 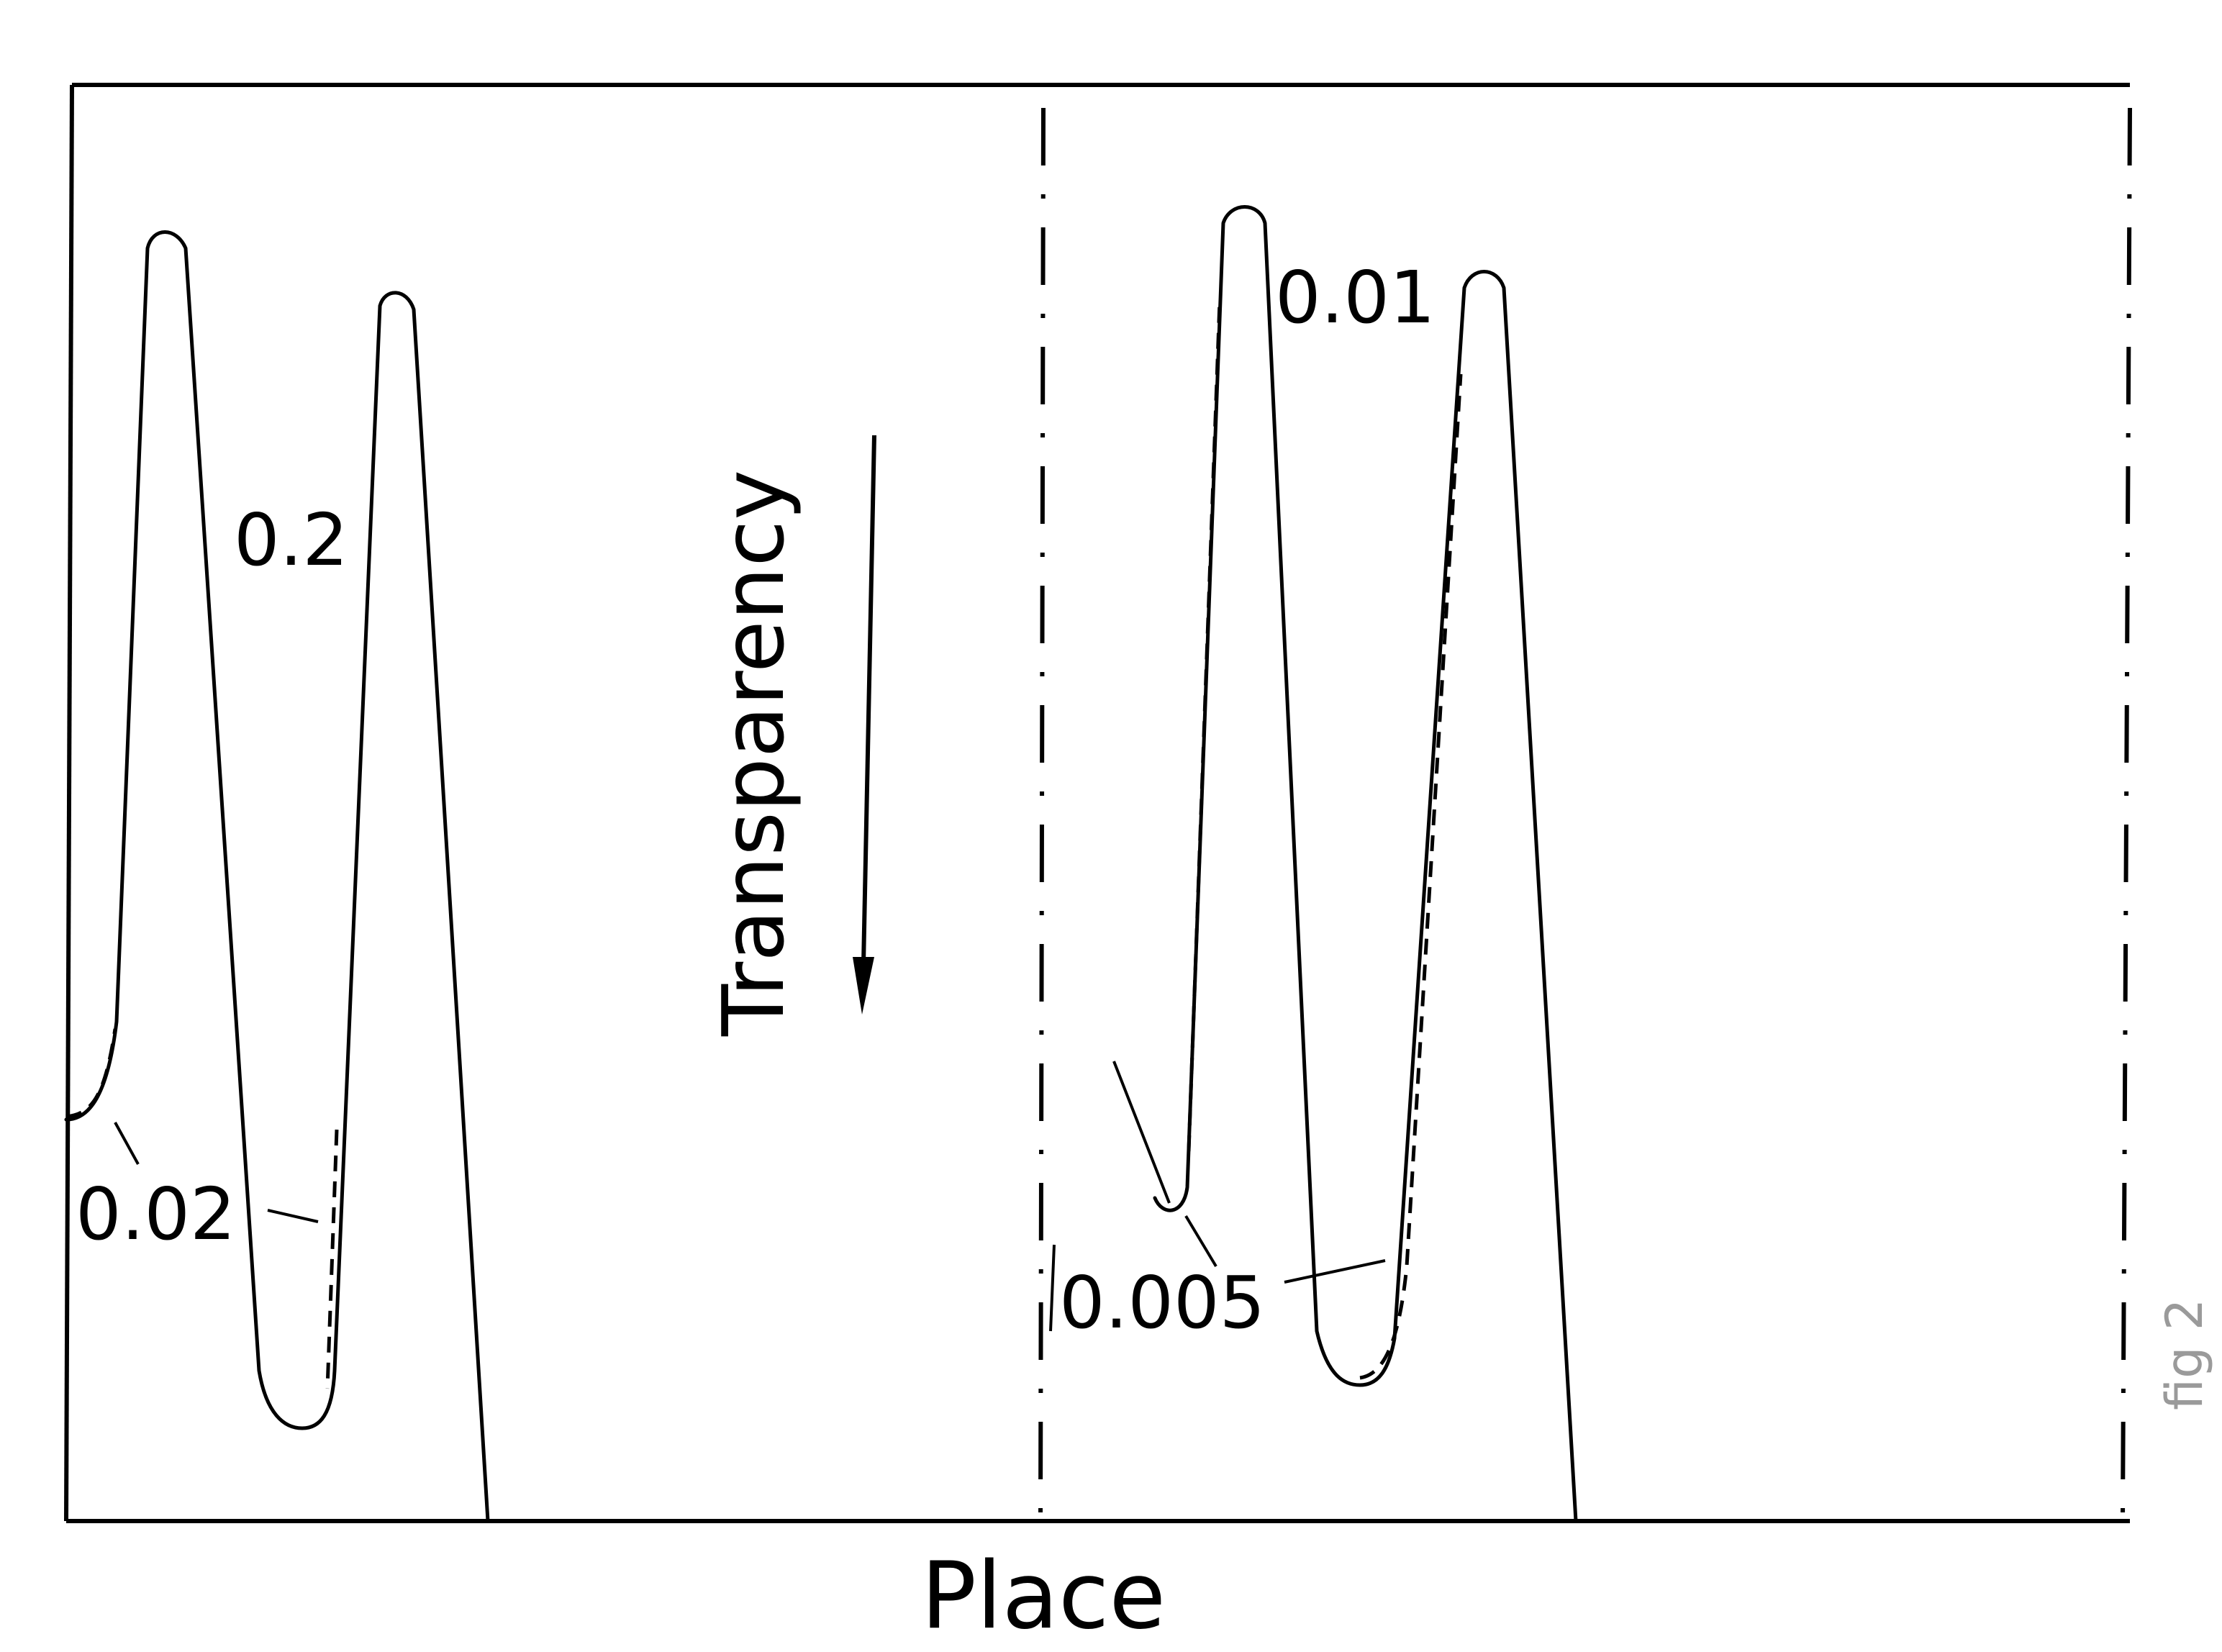 I want to click on leader-line-b, so click(x=127, y=1143).